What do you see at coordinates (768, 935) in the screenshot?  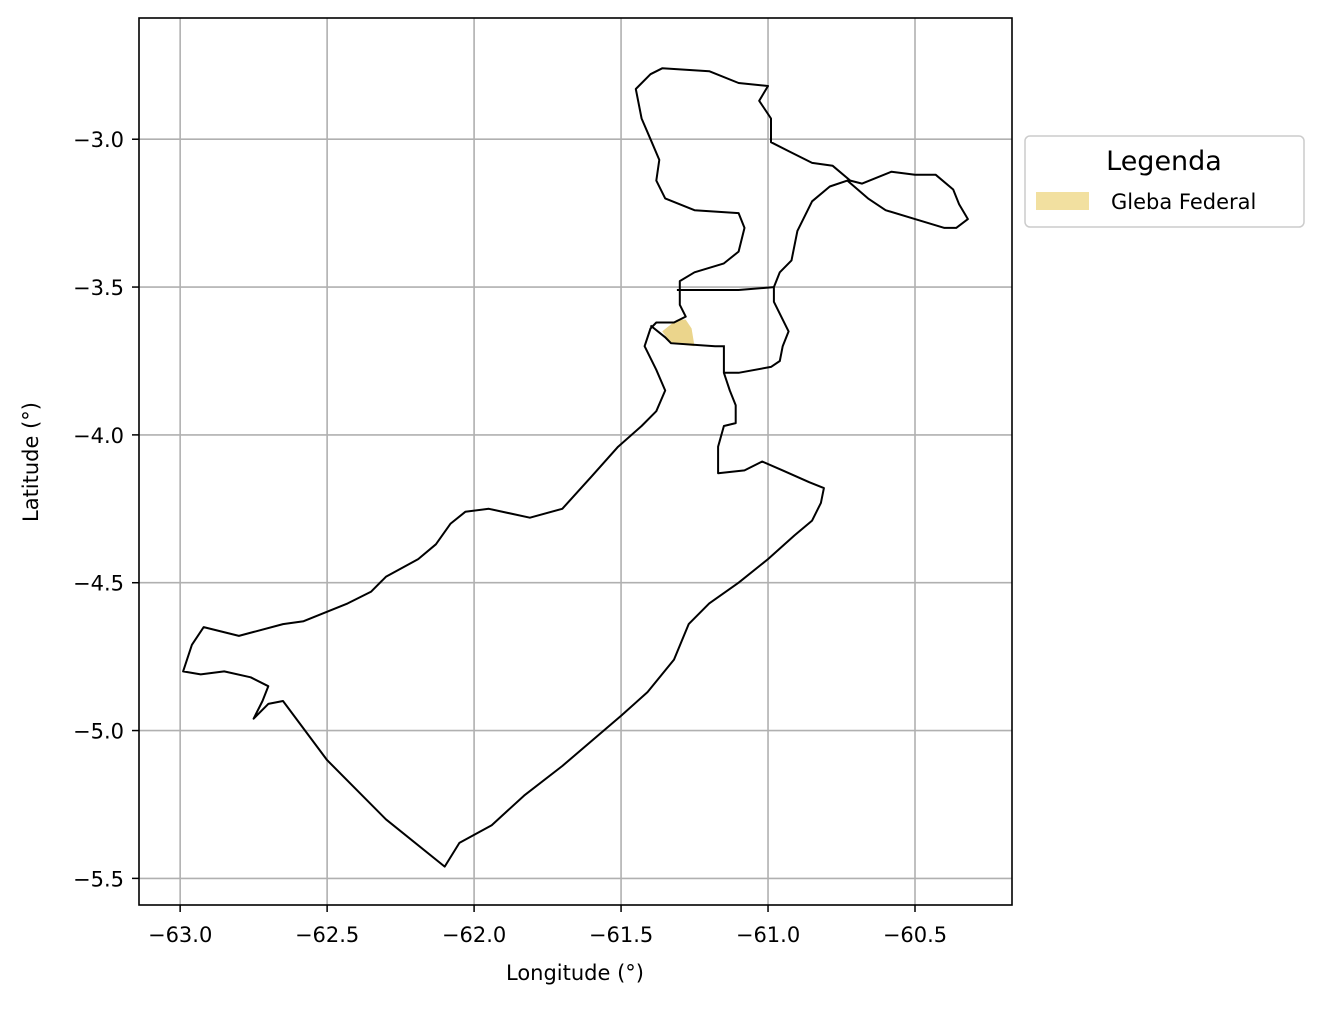 I see `x-tick-label: −61.0` at bounding box center [768, 935].